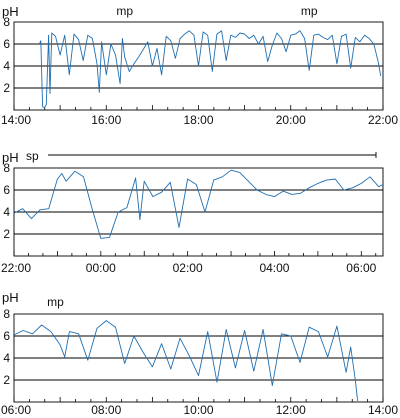 The height and width of the screenshot is (418, 400). What do you see at coordinates (198, 410) in the screenshot?
I see `x-tick-label: 10:00` at bounding box center [198, 410].